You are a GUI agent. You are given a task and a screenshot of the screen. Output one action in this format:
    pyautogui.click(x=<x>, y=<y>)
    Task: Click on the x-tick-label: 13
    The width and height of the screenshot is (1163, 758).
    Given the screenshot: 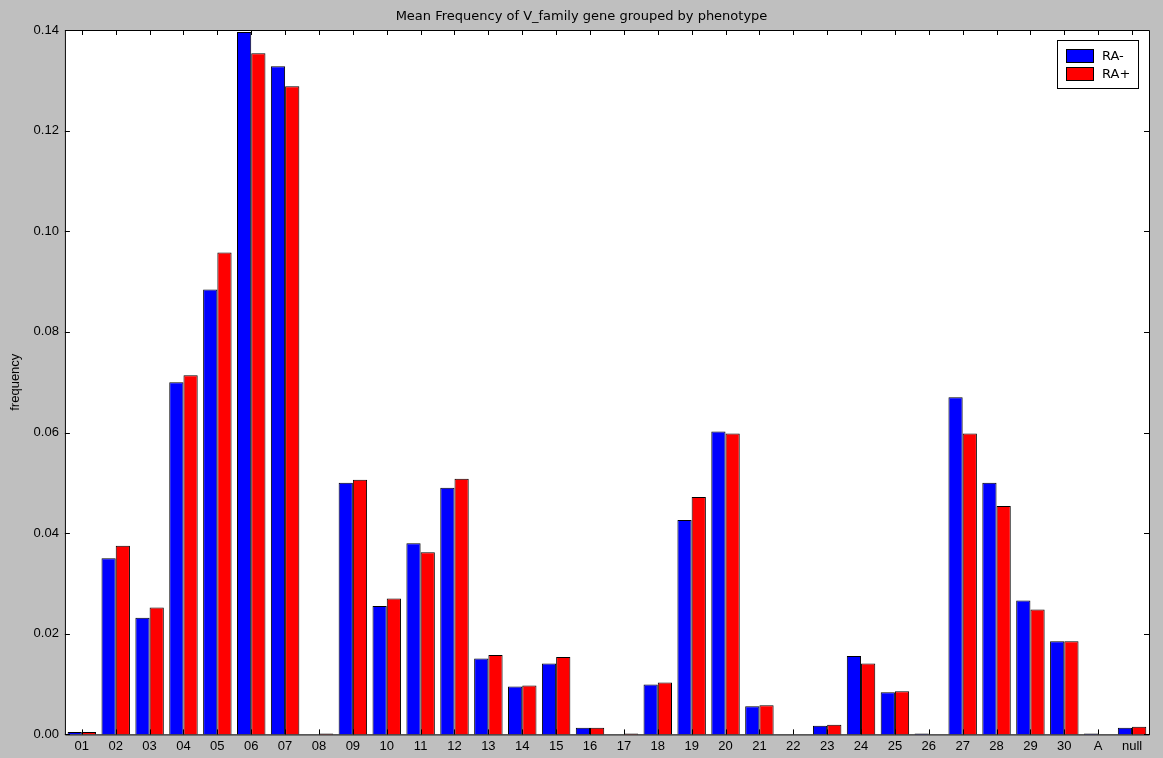 What is the action you would take?
    pyautogui.click(x=488, y=745)
    